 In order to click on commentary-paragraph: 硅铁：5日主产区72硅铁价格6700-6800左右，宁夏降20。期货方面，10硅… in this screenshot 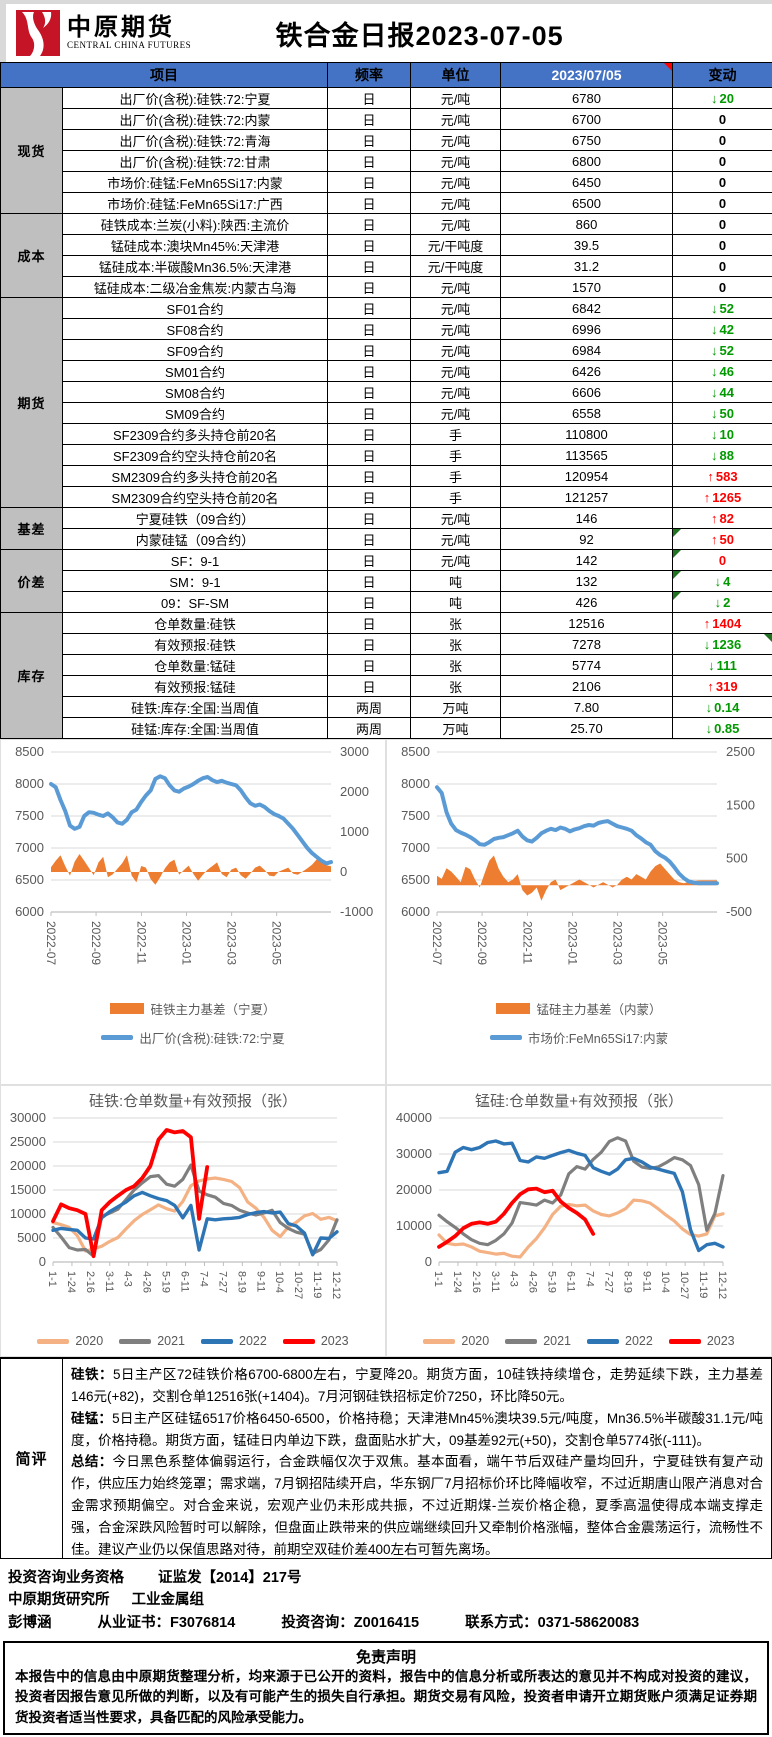, I will do `click(417, 1385)`.